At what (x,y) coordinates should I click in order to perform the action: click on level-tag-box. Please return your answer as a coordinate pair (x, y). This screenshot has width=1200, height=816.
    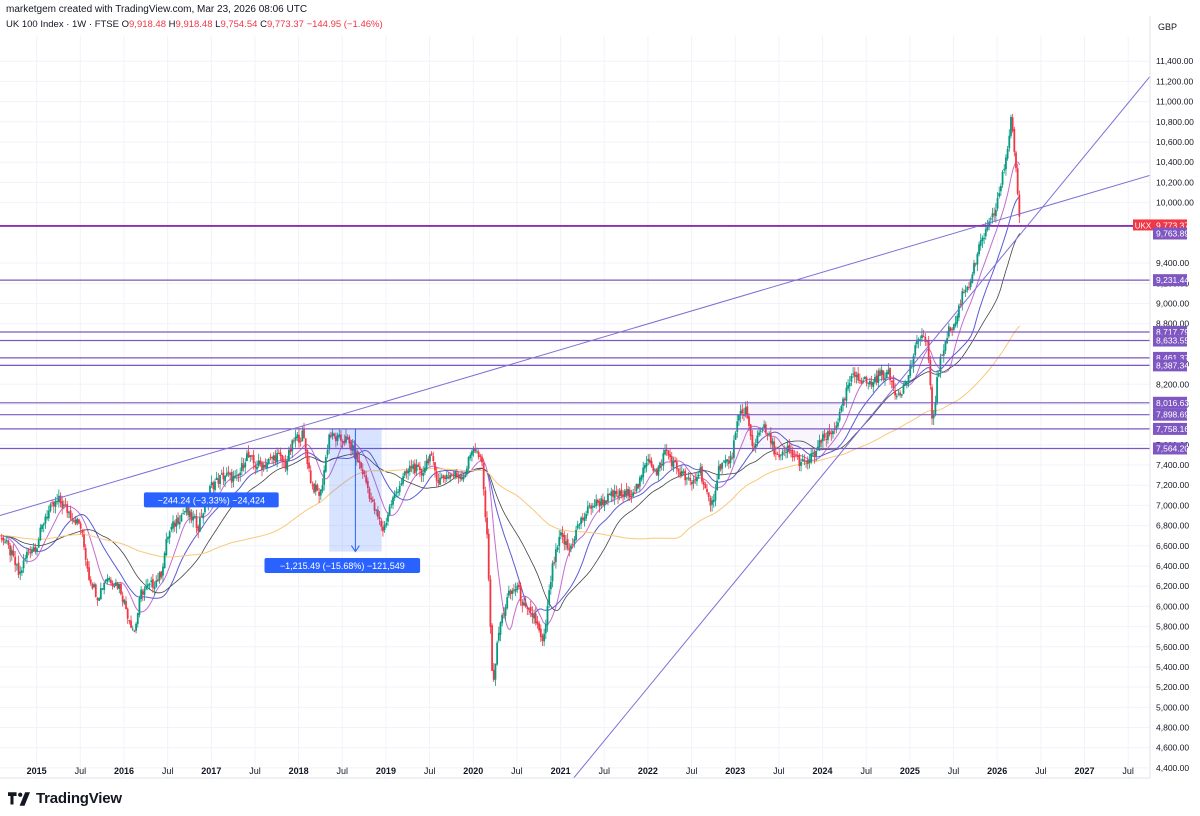
    Looking at the image, I should click on (1170, 233).